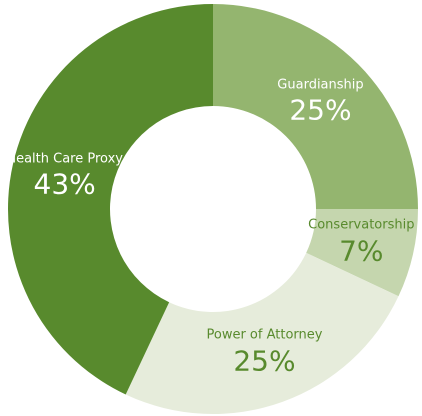  I want to click on slice-label: Conservatorship 7%, so click(361, 242).